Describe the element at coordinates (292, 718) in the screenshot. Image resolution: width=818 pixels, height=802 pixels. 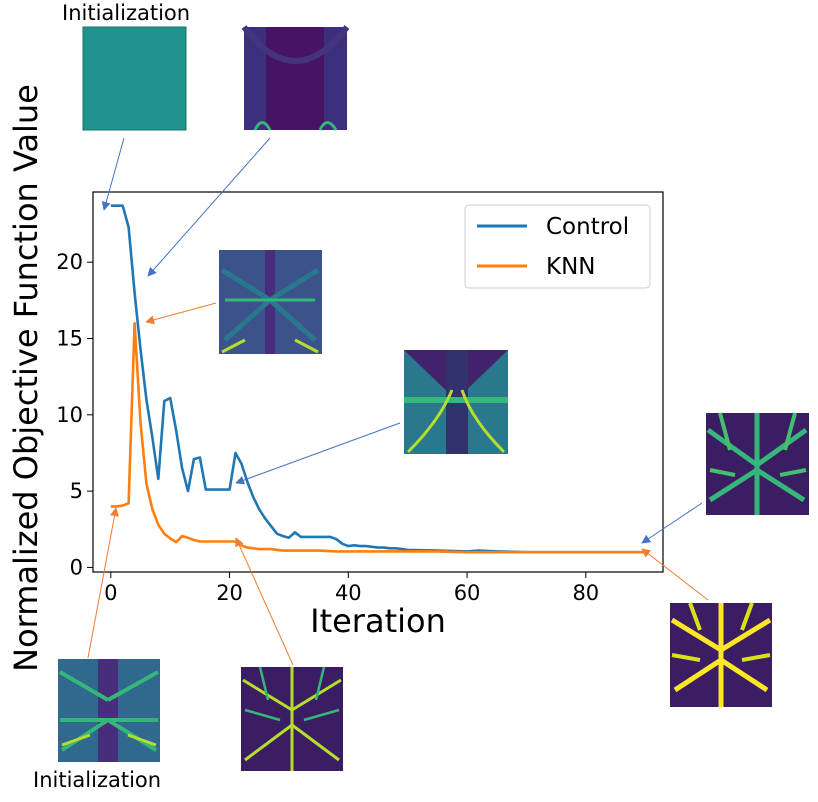
I see `thumb-knn-mid` at that location.